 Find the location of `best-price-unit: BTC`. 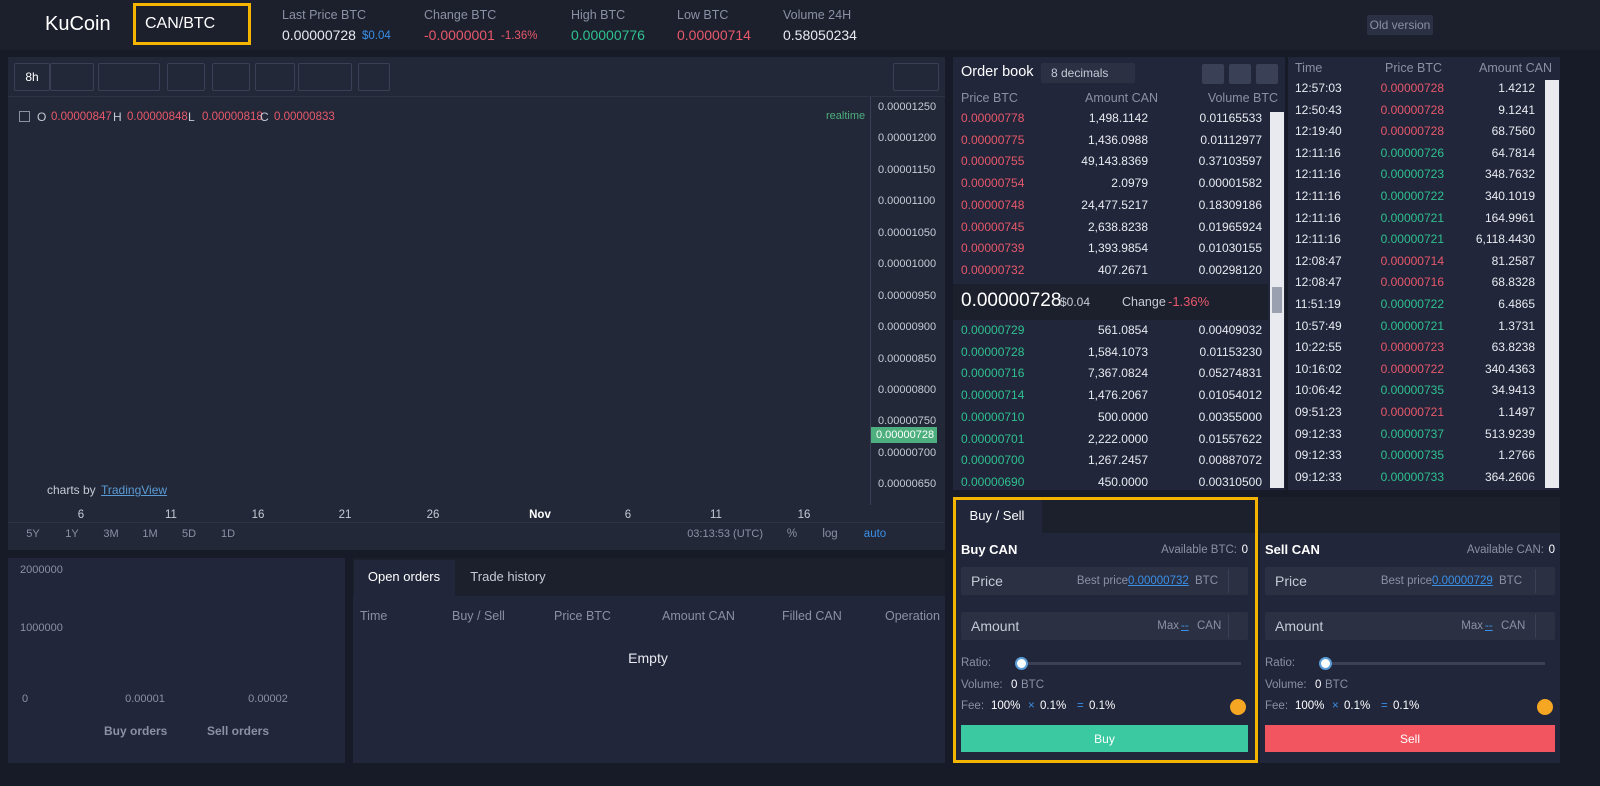

best-price-unit: BTC is located at coordinates (1510, 581).